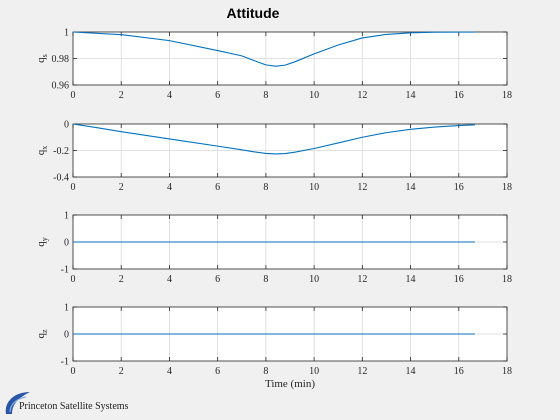  Describe the element at coordinates (290, 384) in the screenshot. I see `x-axis-label: Time (min)` at that location.